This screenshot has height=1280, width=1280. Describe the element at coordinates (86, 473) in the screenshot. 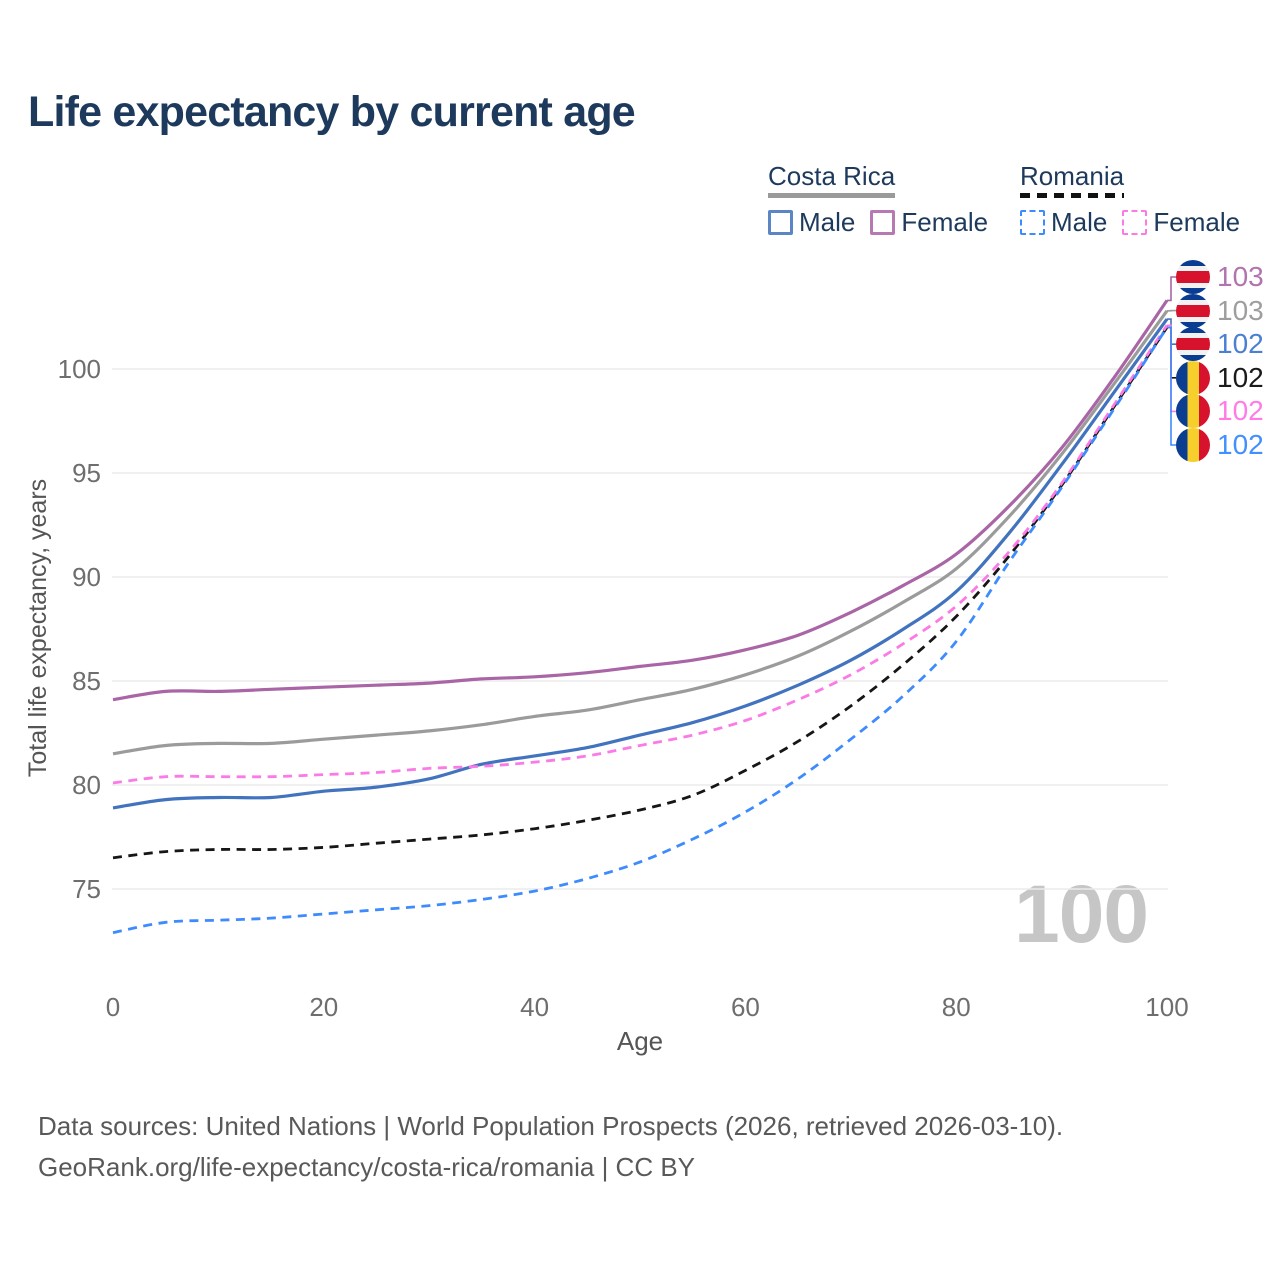

I see `y-tick-label: 95` at that location.